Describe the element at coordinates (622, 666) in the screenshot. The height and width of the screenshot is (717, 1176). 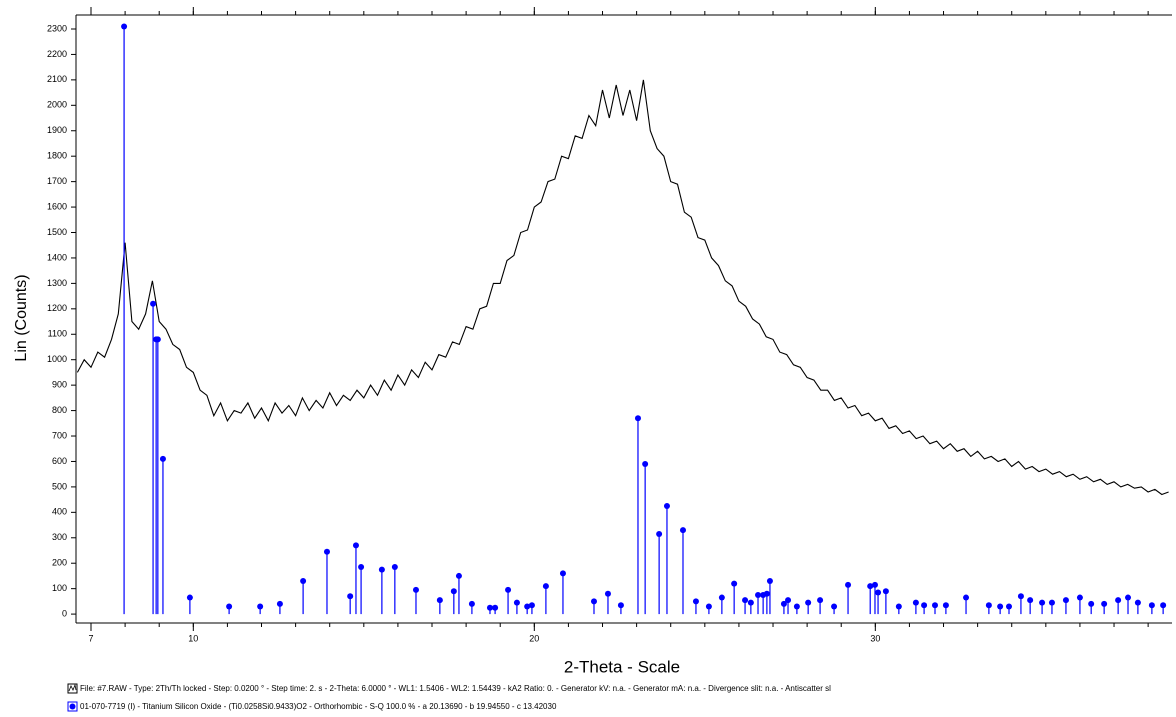
I see `x-axis-title: 2-Theta - Scale` at that location.